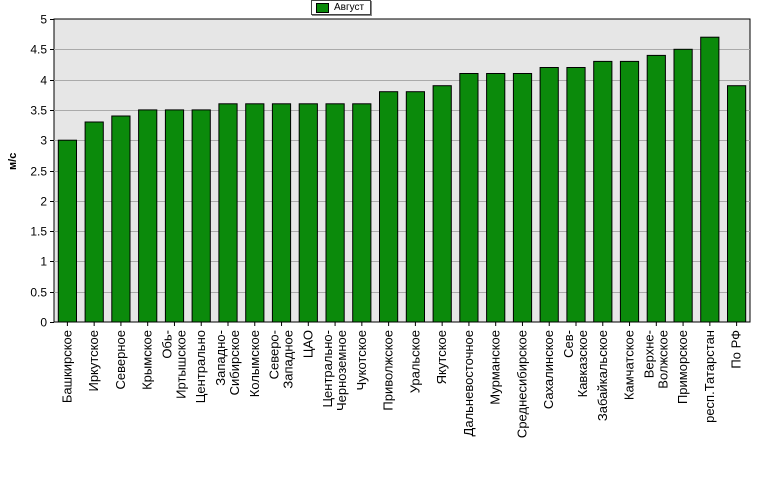  Describe the element at coordinates (234, 362) in the screenshot. I see `x-tick-label-line: Сибирское` at that location.